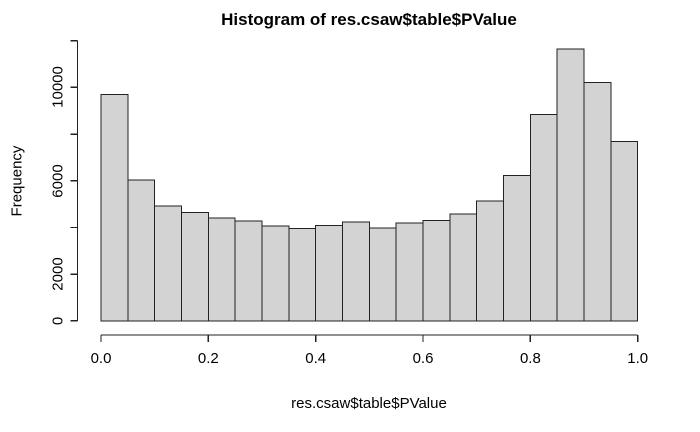 This screenshot has width=700, height=432. I want to click on x-axis-label: res.csaw$table$PValue, so click(369, 403).